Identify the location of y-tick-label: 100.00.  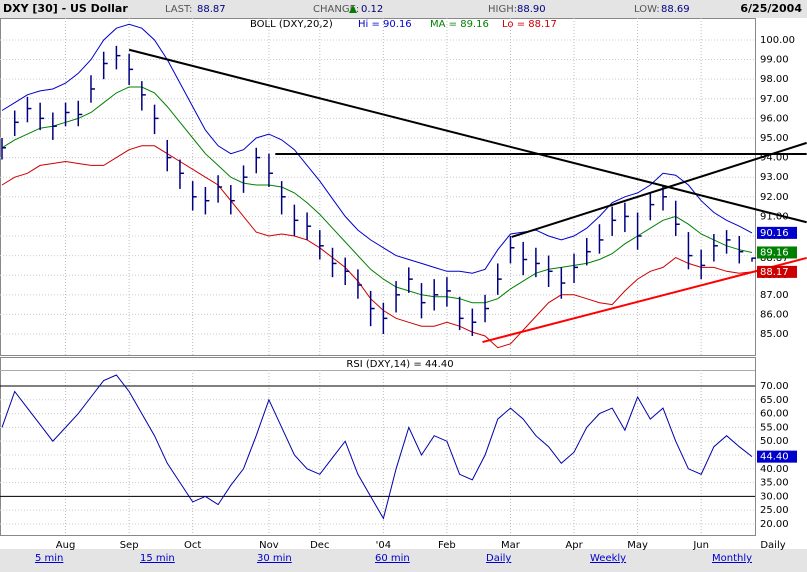
(777, 40).